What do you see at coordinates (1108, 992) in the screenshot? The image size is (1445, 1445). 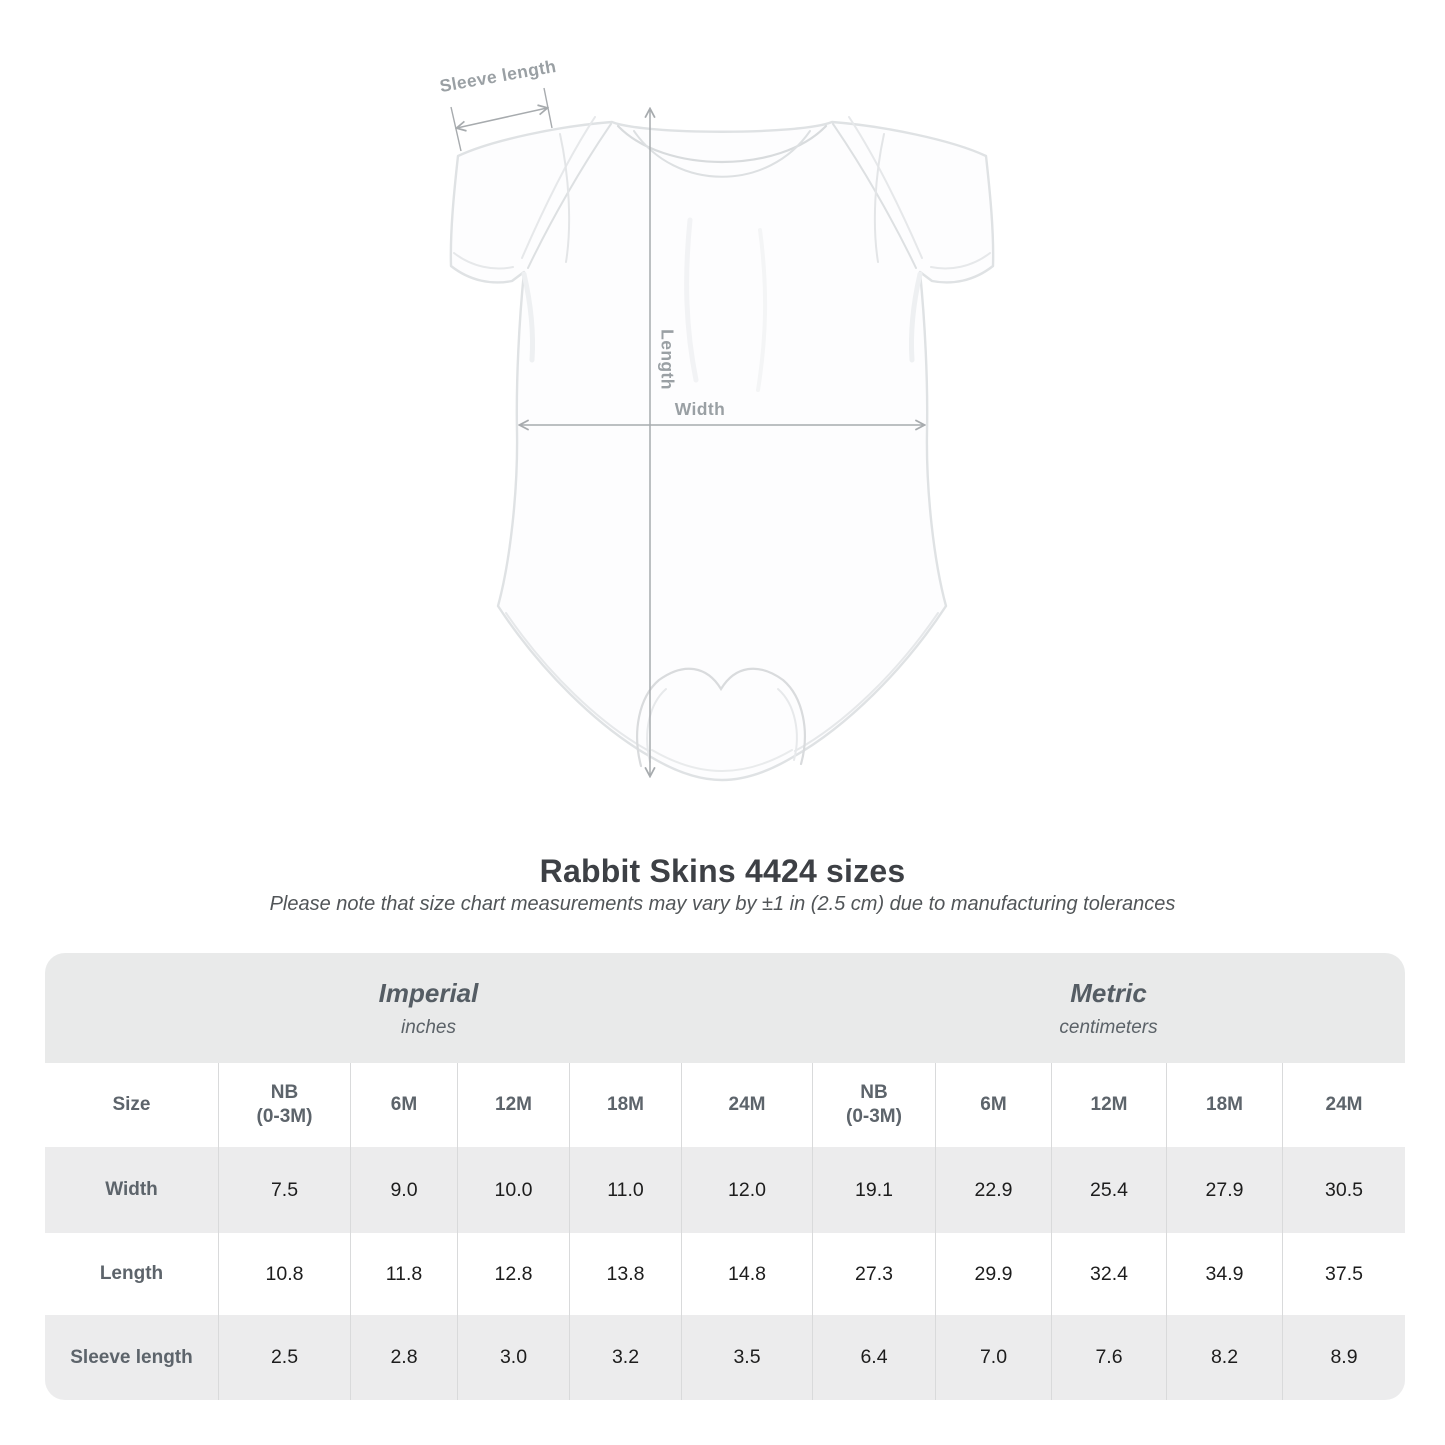 I see `metric-title: Metric` at bounding box center [1108, 992].